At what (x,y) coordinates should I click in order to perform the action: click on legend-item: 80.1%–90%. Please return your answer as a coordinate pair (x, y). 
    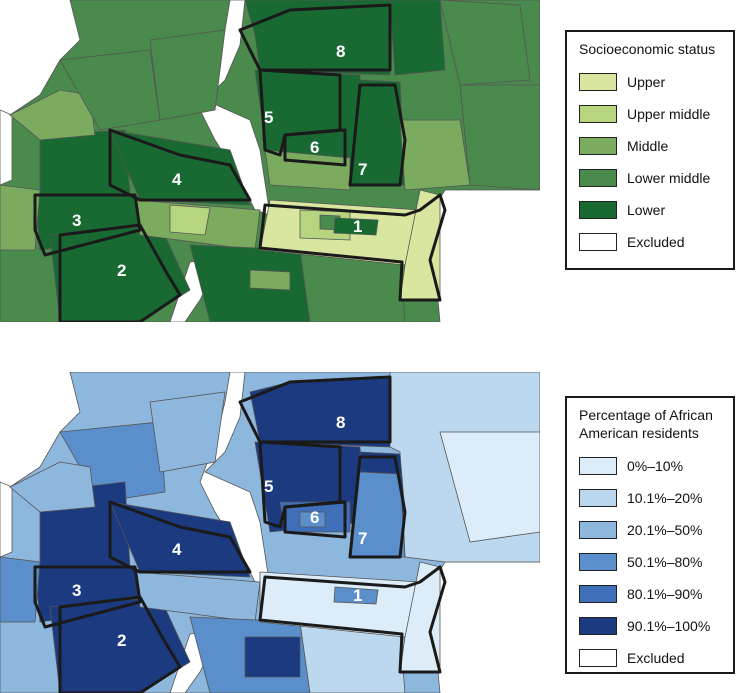
    Looking at the image, I should click on (651, 594).